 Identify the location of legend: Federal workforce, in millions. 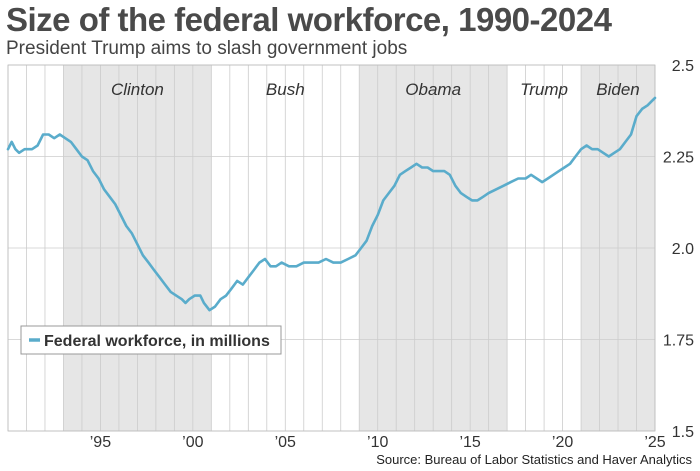
(151, 340).